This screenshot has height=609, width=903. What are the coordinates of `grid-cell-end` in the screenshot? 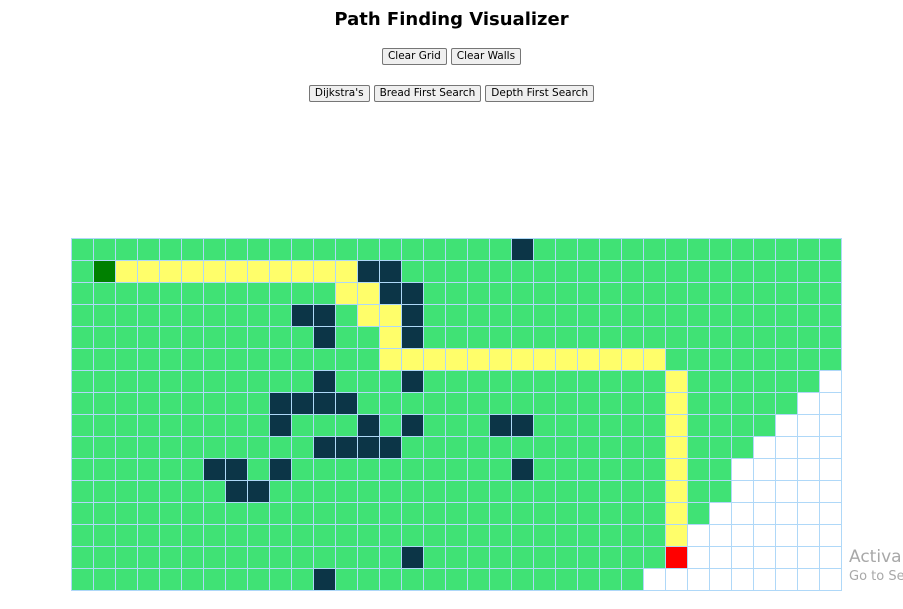 It's located at (676, 557).